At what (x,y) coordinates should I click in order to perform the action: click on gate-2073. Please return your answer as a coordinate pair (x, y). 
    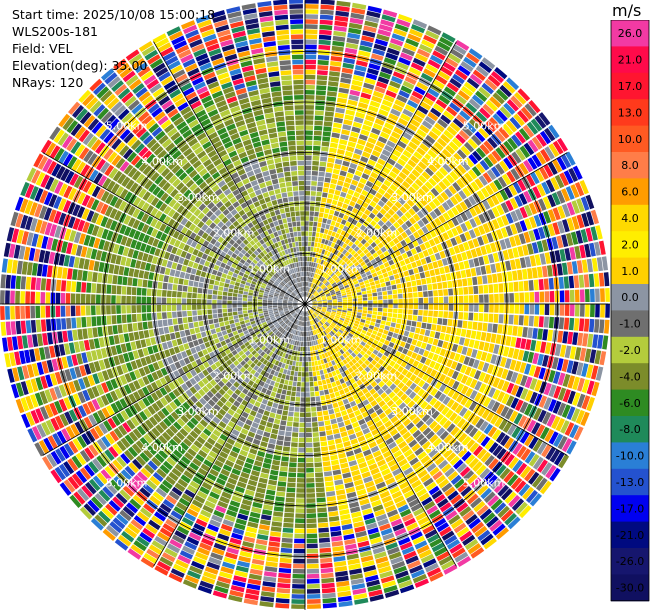
    Looking at the image, I should click on (353, 318).